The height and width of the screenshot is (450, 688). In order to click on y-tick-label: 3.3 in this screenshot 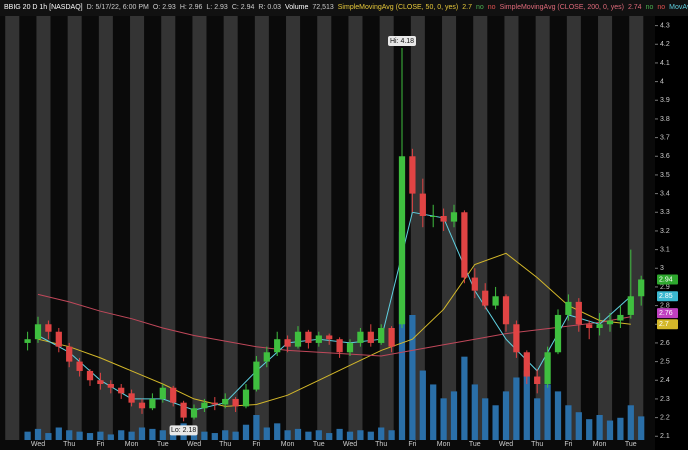, I will do `click(665, 212)`.